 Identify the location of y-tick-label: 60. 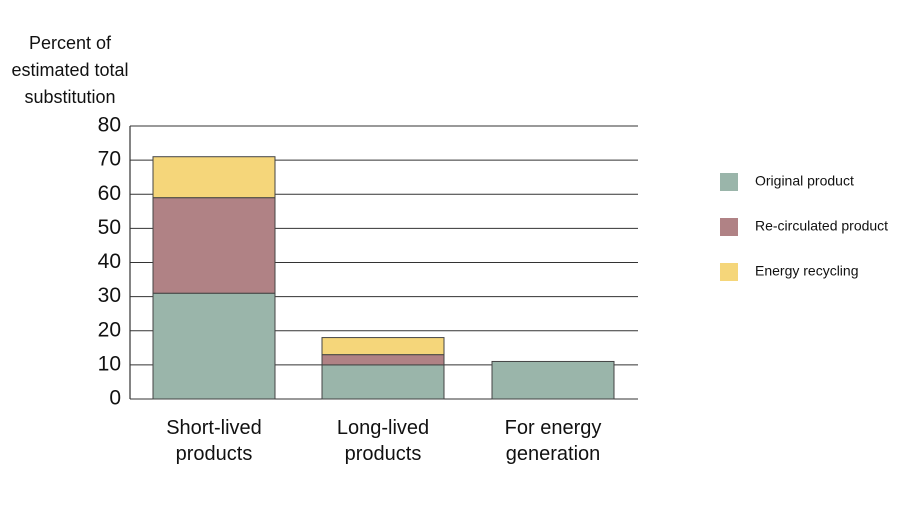
(109, 193).